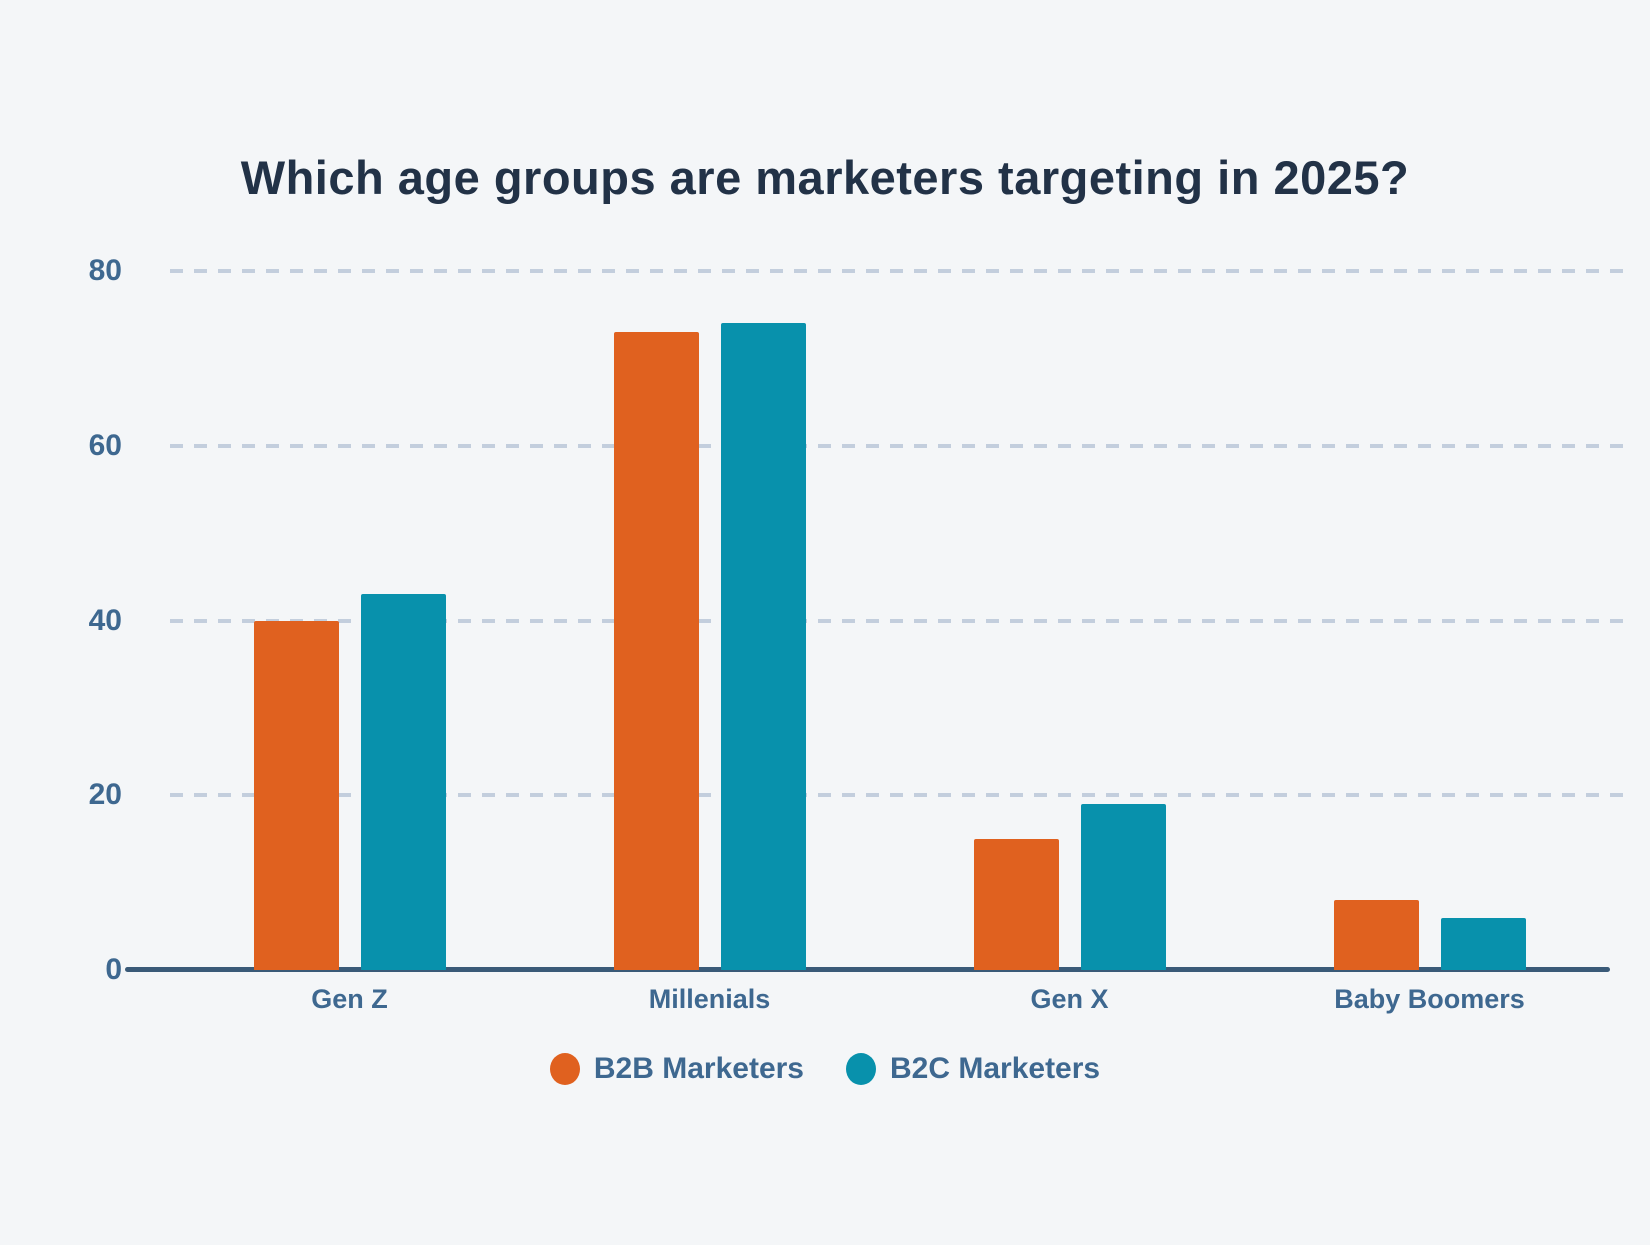 The width and height of the screenshot is (1650, 1245). Describe the element at coordinates (825, 1069) in the screenshot. I see `legend: B2B Marketers B2C Marketers` at that location.